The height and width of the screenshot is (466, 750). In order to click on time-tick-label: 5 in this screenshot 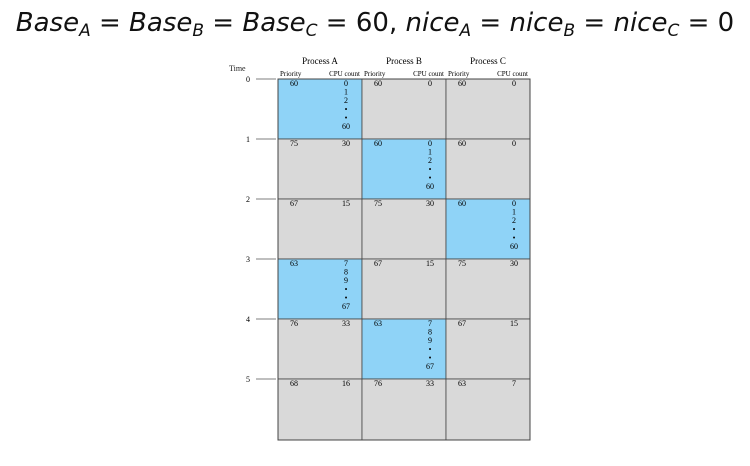, I will do `click(248, 379)`.